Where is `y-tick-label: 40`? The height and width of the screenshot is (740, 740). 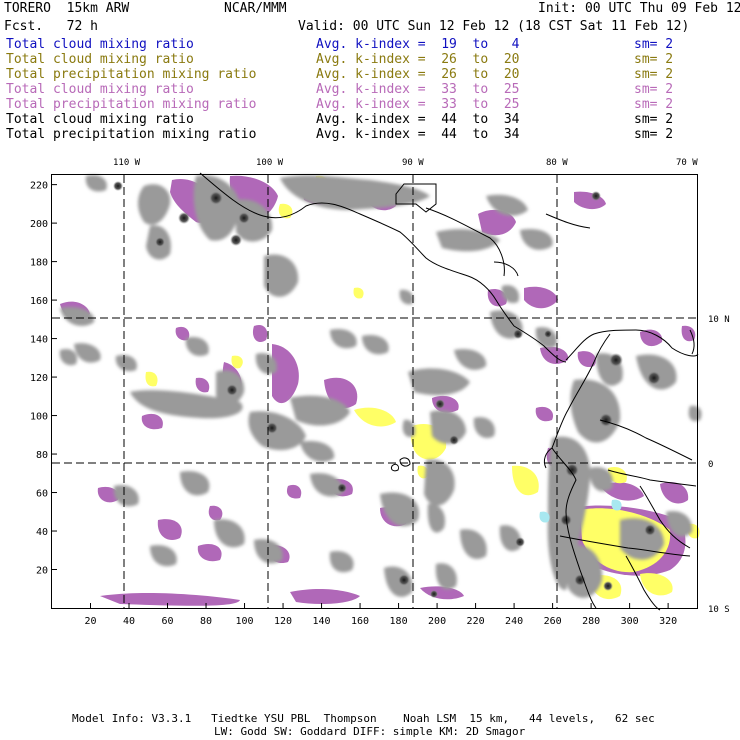
y-tick-label: 40 is located at coordinates (42, 532).